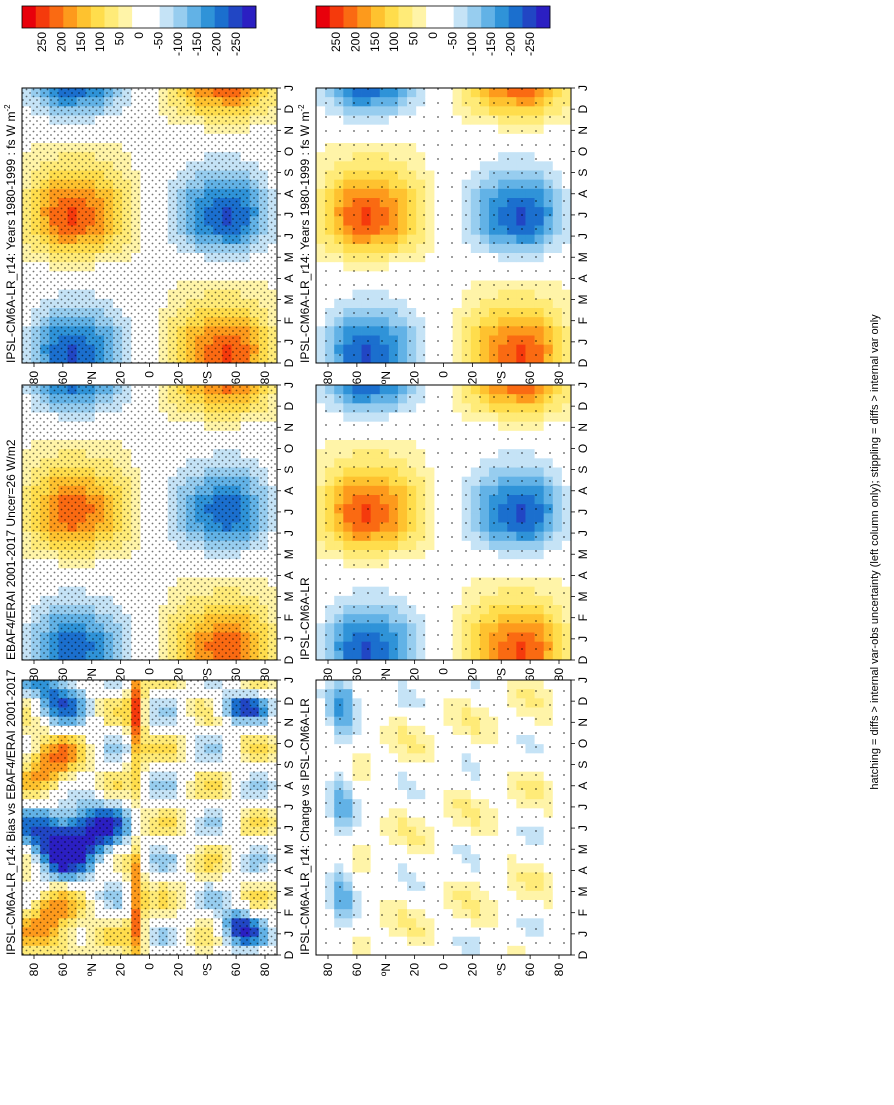  What do you see at coordinates (42, 42) in the screenshot?
I see `colorbar-tick-label: 250` at bounding box center [42, 42].